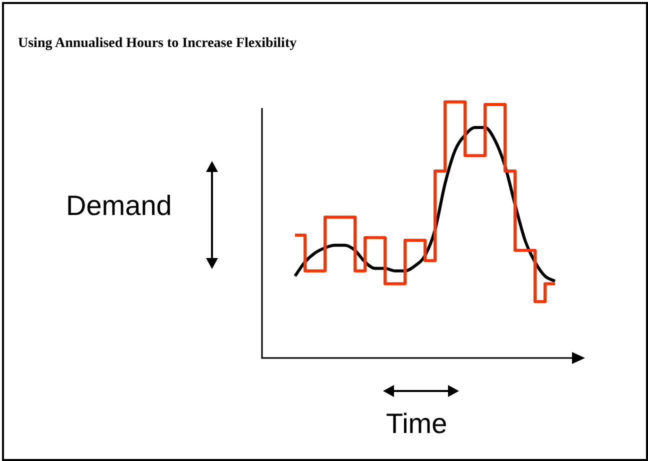  I want to click on x-axis-title: Time, so click(417, 424).